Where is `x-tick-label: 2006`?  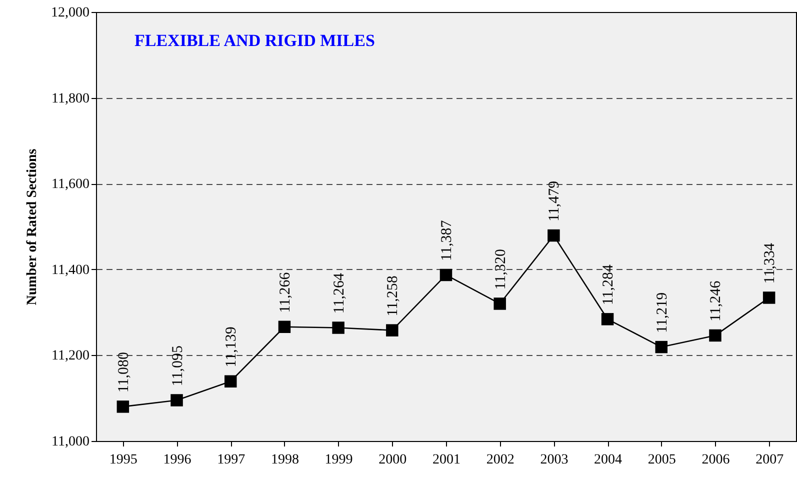
x-tick-label: 2006 is located at coordinates (716, 460).